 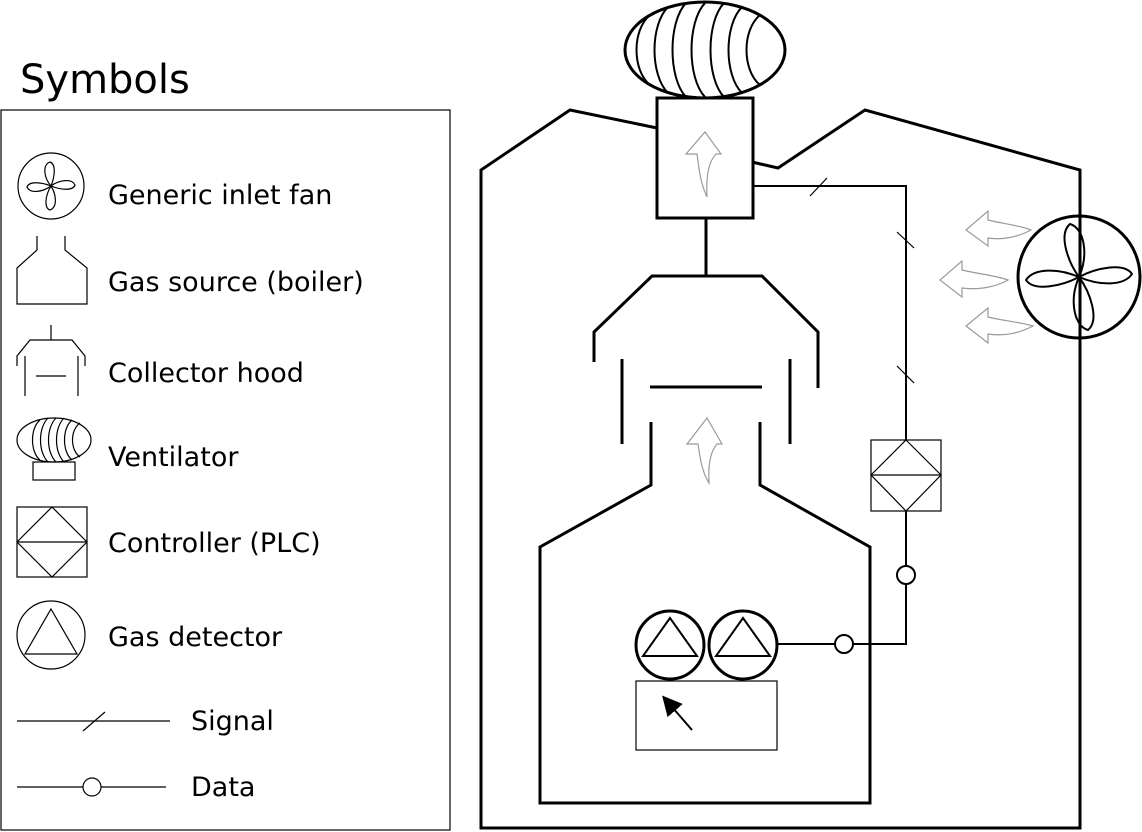 What do you see at coordinates (195, 637) in the screenshot?
I see `legend-label-detector: Gas detector` at bounding box center [195, 637].